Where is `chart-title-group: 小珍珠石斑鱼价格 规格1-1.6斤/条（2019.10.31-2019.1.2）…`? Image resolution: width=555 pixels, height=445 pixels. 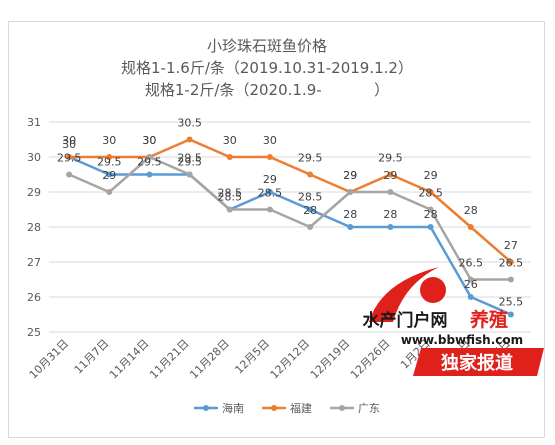 chart-title-group: 小珍珠石斑鱼价格 规格1-1.6斤/条（2019.10.31-2019.1.2）… is located at coordinates (267, 68).